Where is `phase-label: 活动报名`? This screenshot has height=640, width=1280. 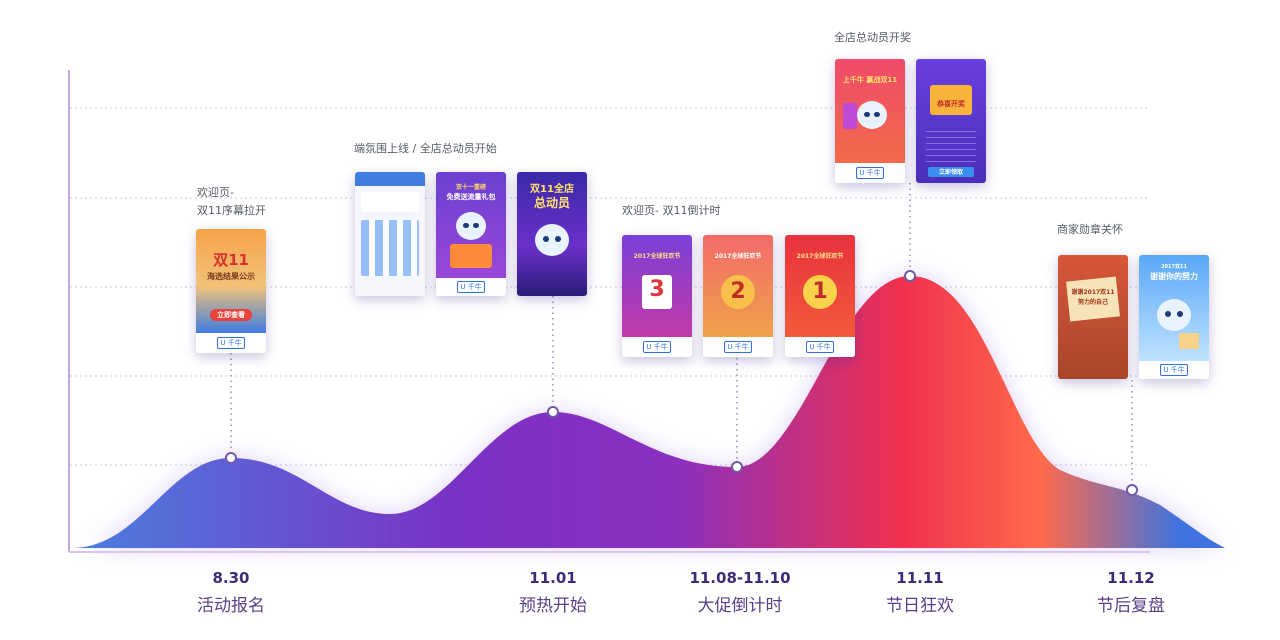
phase-label: 活动报名 is located at coordinates (231, 606).